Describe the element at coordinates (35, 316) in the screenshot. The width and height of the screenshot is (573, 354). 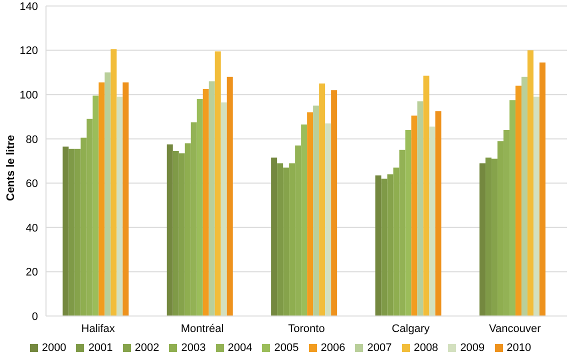
I see `y-tick-label: 0` at that location.